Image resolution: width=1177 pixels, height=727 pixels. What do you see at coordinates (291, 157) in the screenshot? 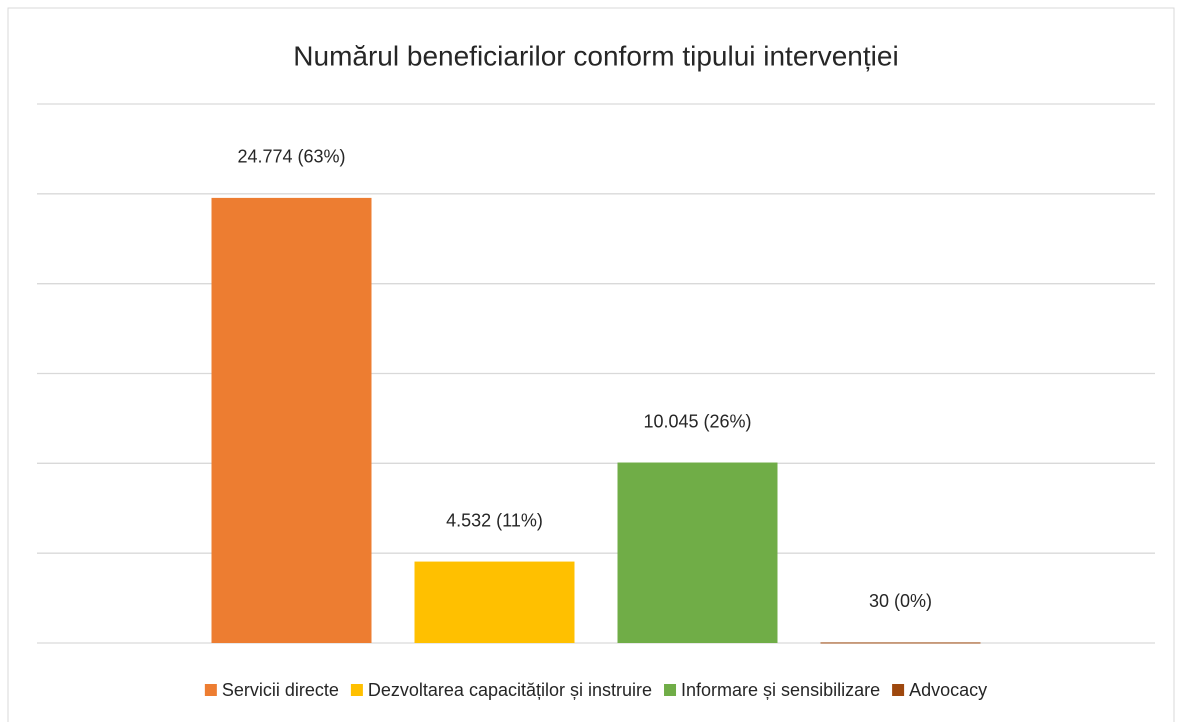
I see `data-label: 24.774 (63%)` at bounding box center [291, 157].